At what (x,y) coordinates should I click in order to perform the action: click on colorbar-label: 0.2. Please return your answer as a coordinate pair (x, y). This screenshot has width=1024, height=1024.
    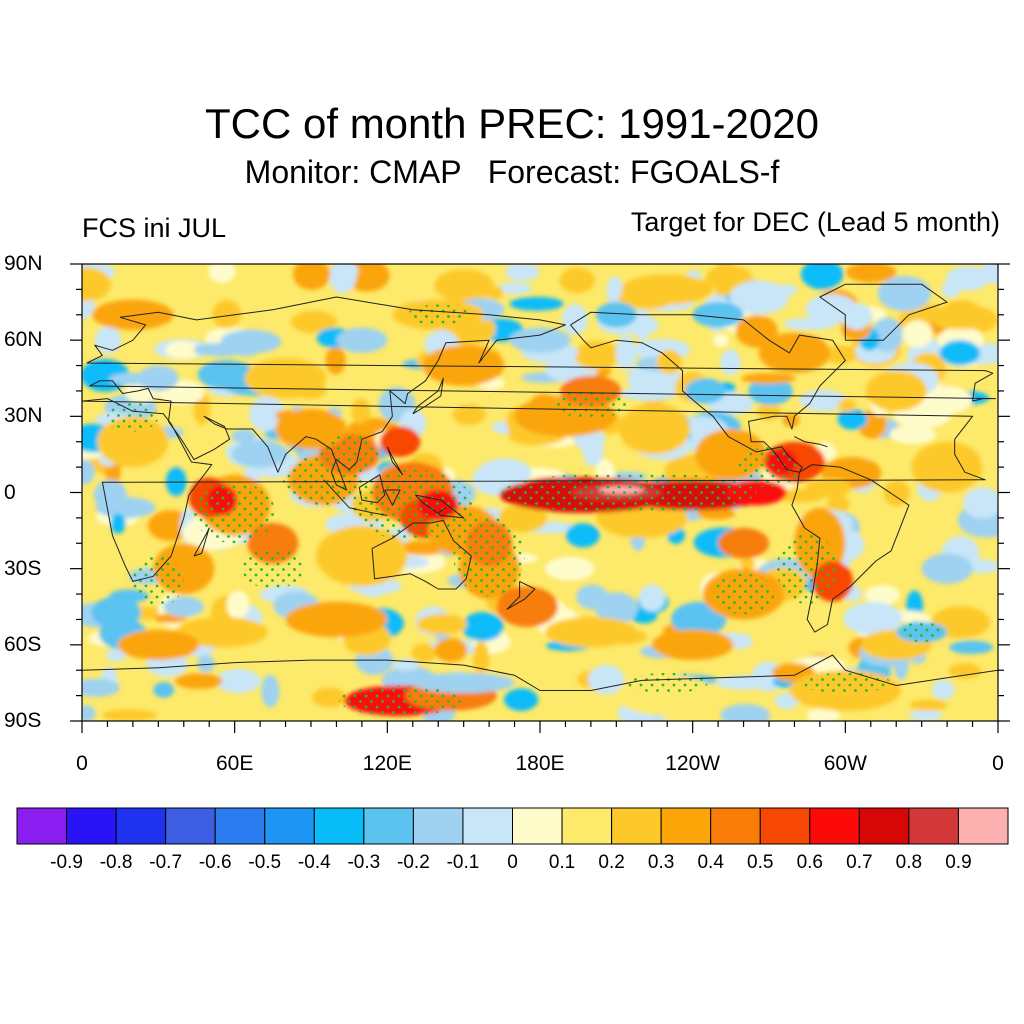
    Looking at the image, I should click on (611, 862).